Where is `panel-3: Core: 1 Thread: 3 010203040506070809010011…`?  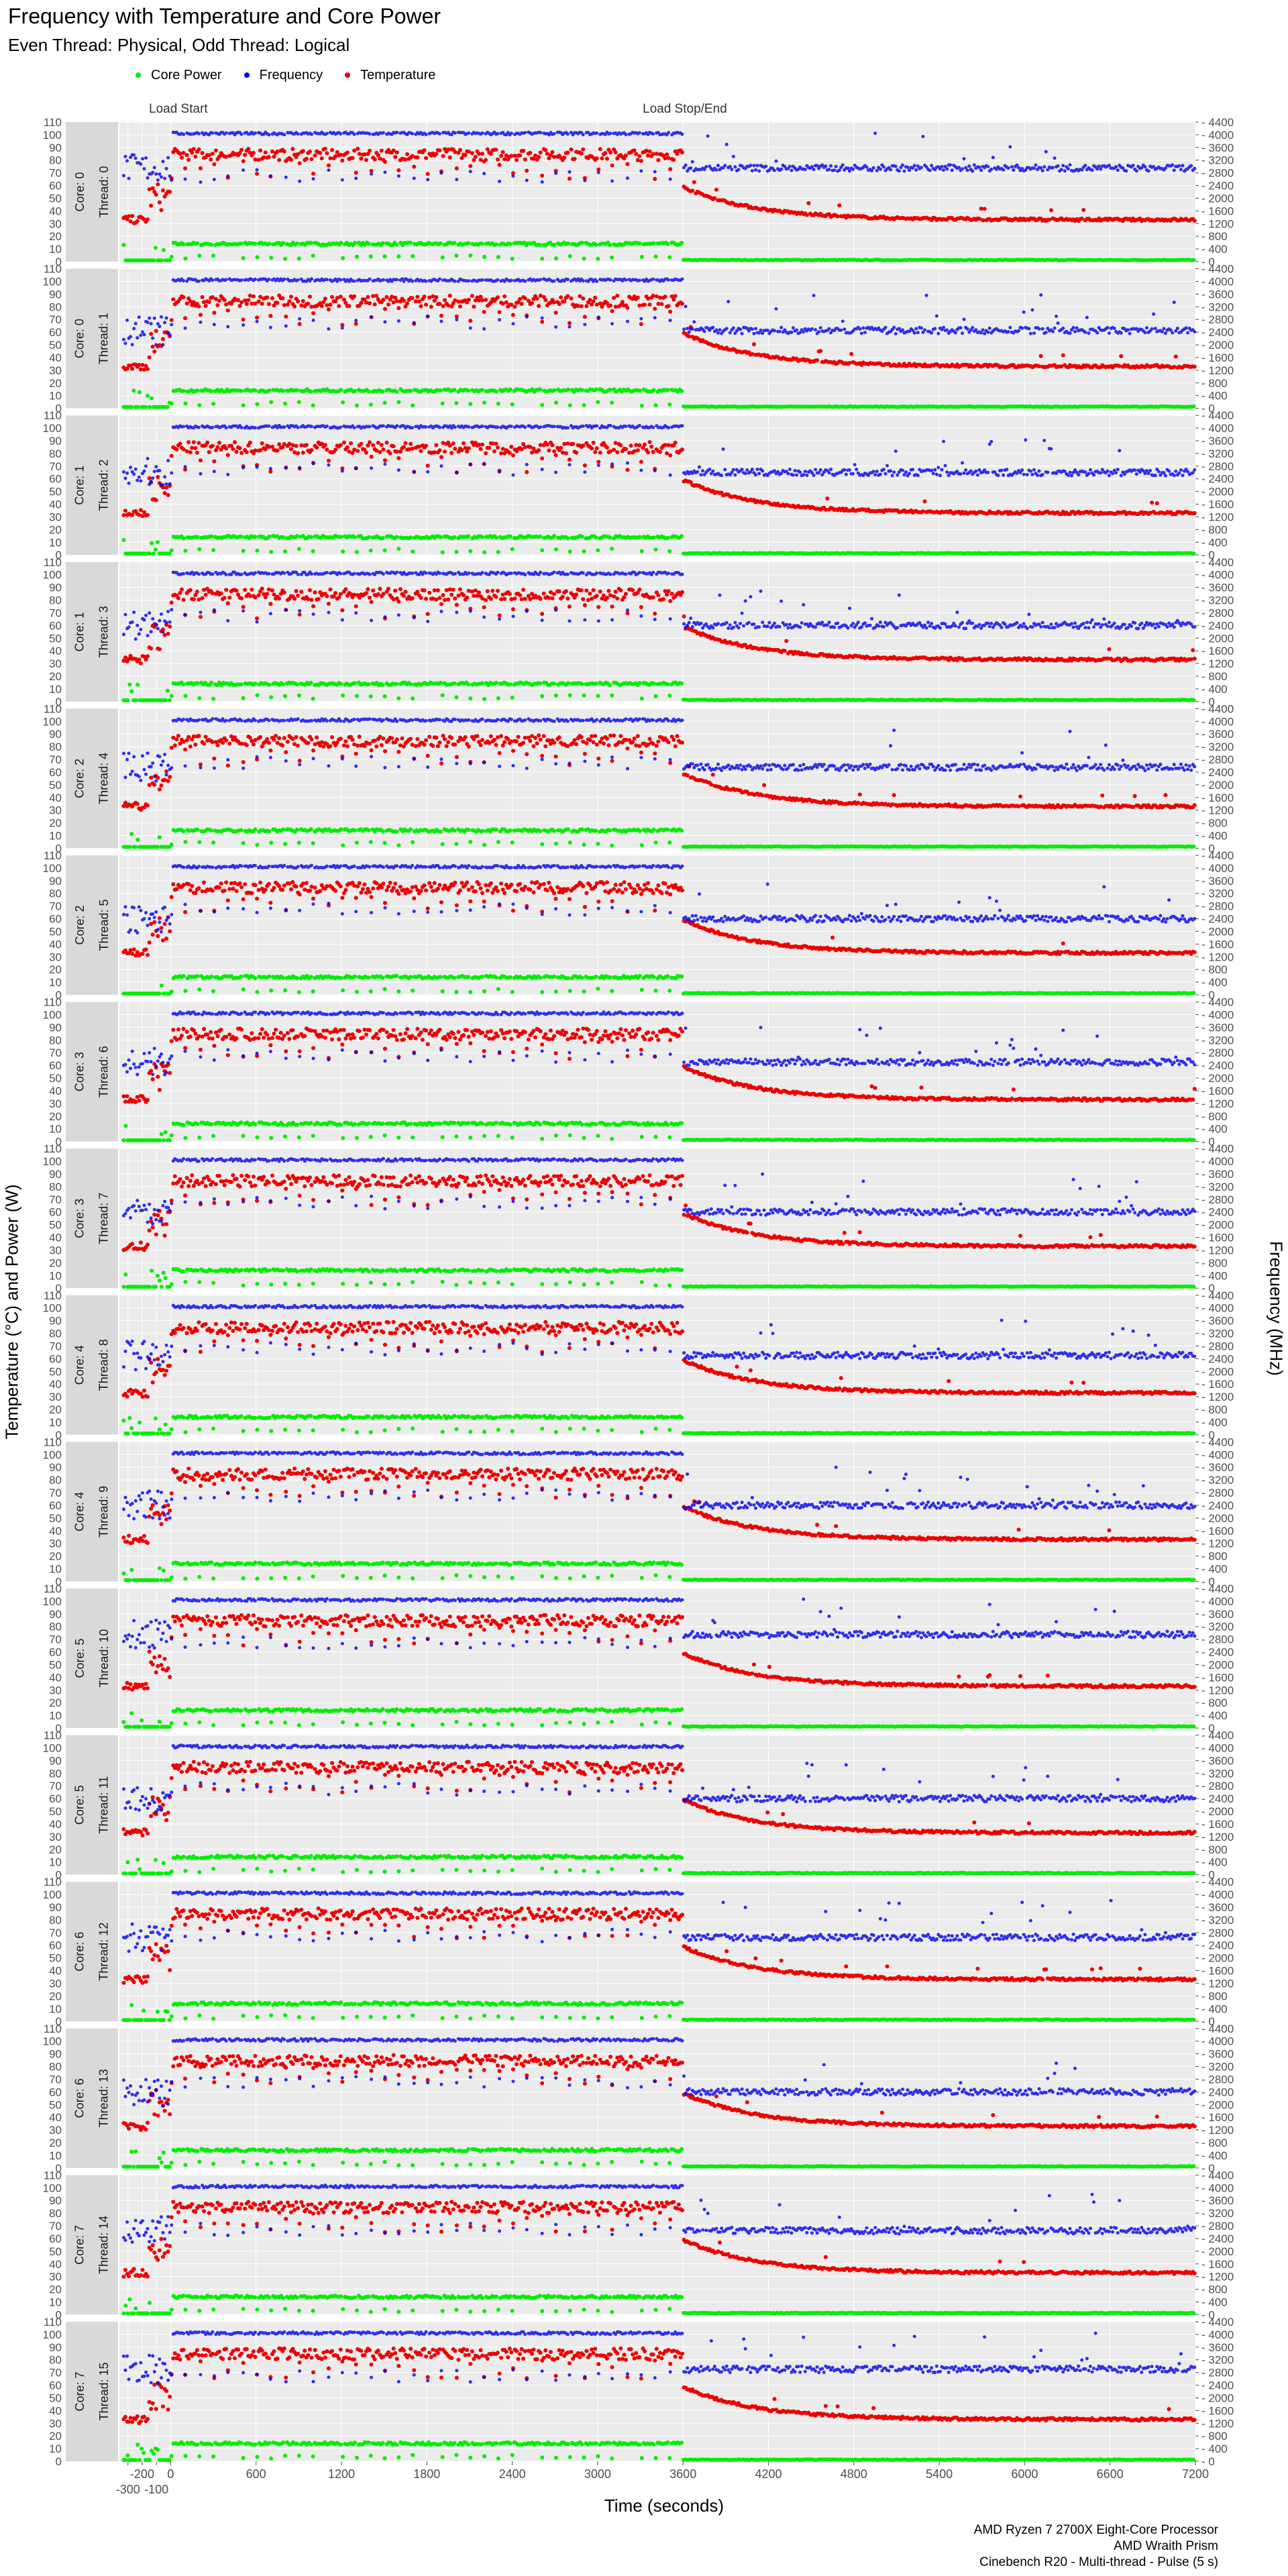 panel-3: Core: 1 Thread: 3 010203040506070809010011… is located at coordinates (638, 632).